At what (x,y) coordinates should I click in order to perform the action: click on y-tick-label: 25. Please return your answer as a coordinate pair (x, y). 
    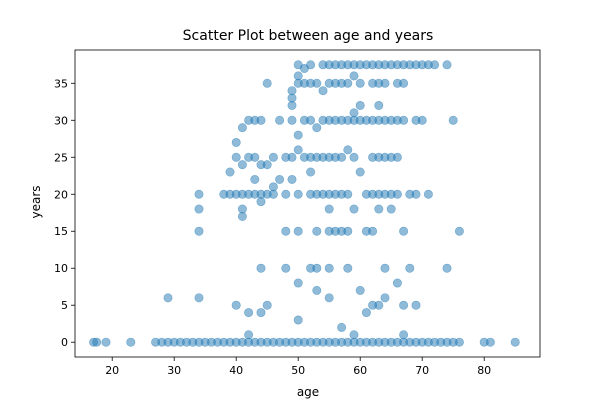
    Looking at the image, I should click on (61, 157).